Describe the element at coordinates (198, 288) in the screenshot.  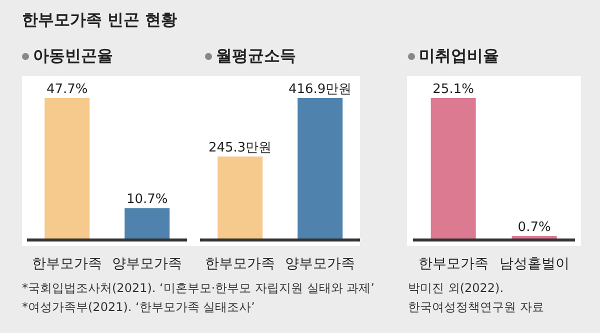
I see `text: *국회입법조사처(2021). ‘미혼부모·한부모 자립지원 실태와 과제’` at that location.